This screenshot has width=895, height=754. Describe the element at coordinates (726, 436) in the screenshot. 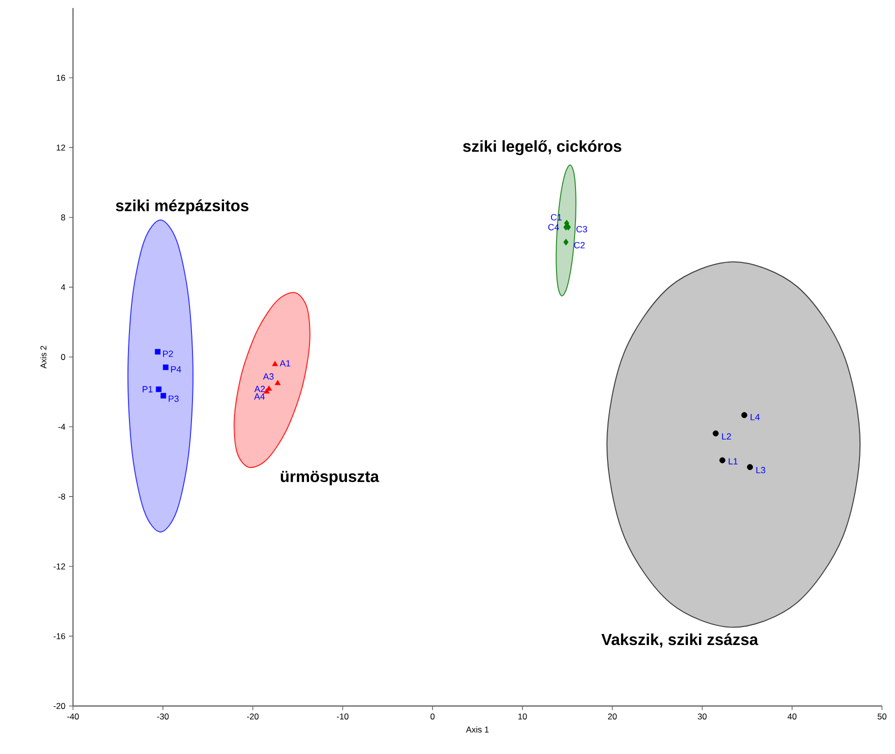

I see `annotation: L2` at that location.